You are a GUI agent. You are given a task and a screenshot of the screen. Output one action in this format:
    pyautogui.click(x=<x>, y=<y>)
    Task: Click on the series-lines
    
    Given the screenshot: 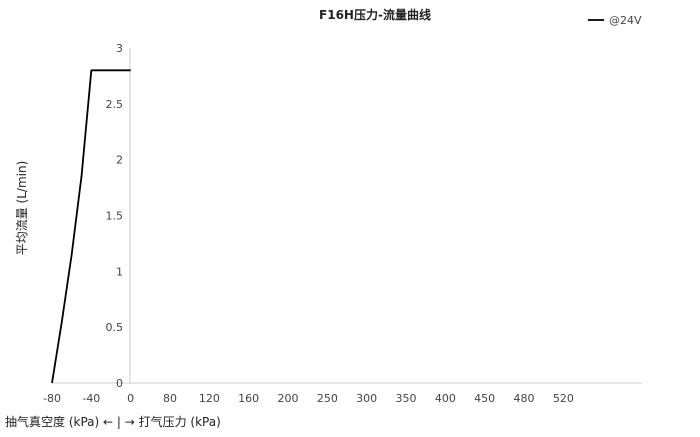 What is the action you would take?
    pyautogui.click(x=91, y=226)
    